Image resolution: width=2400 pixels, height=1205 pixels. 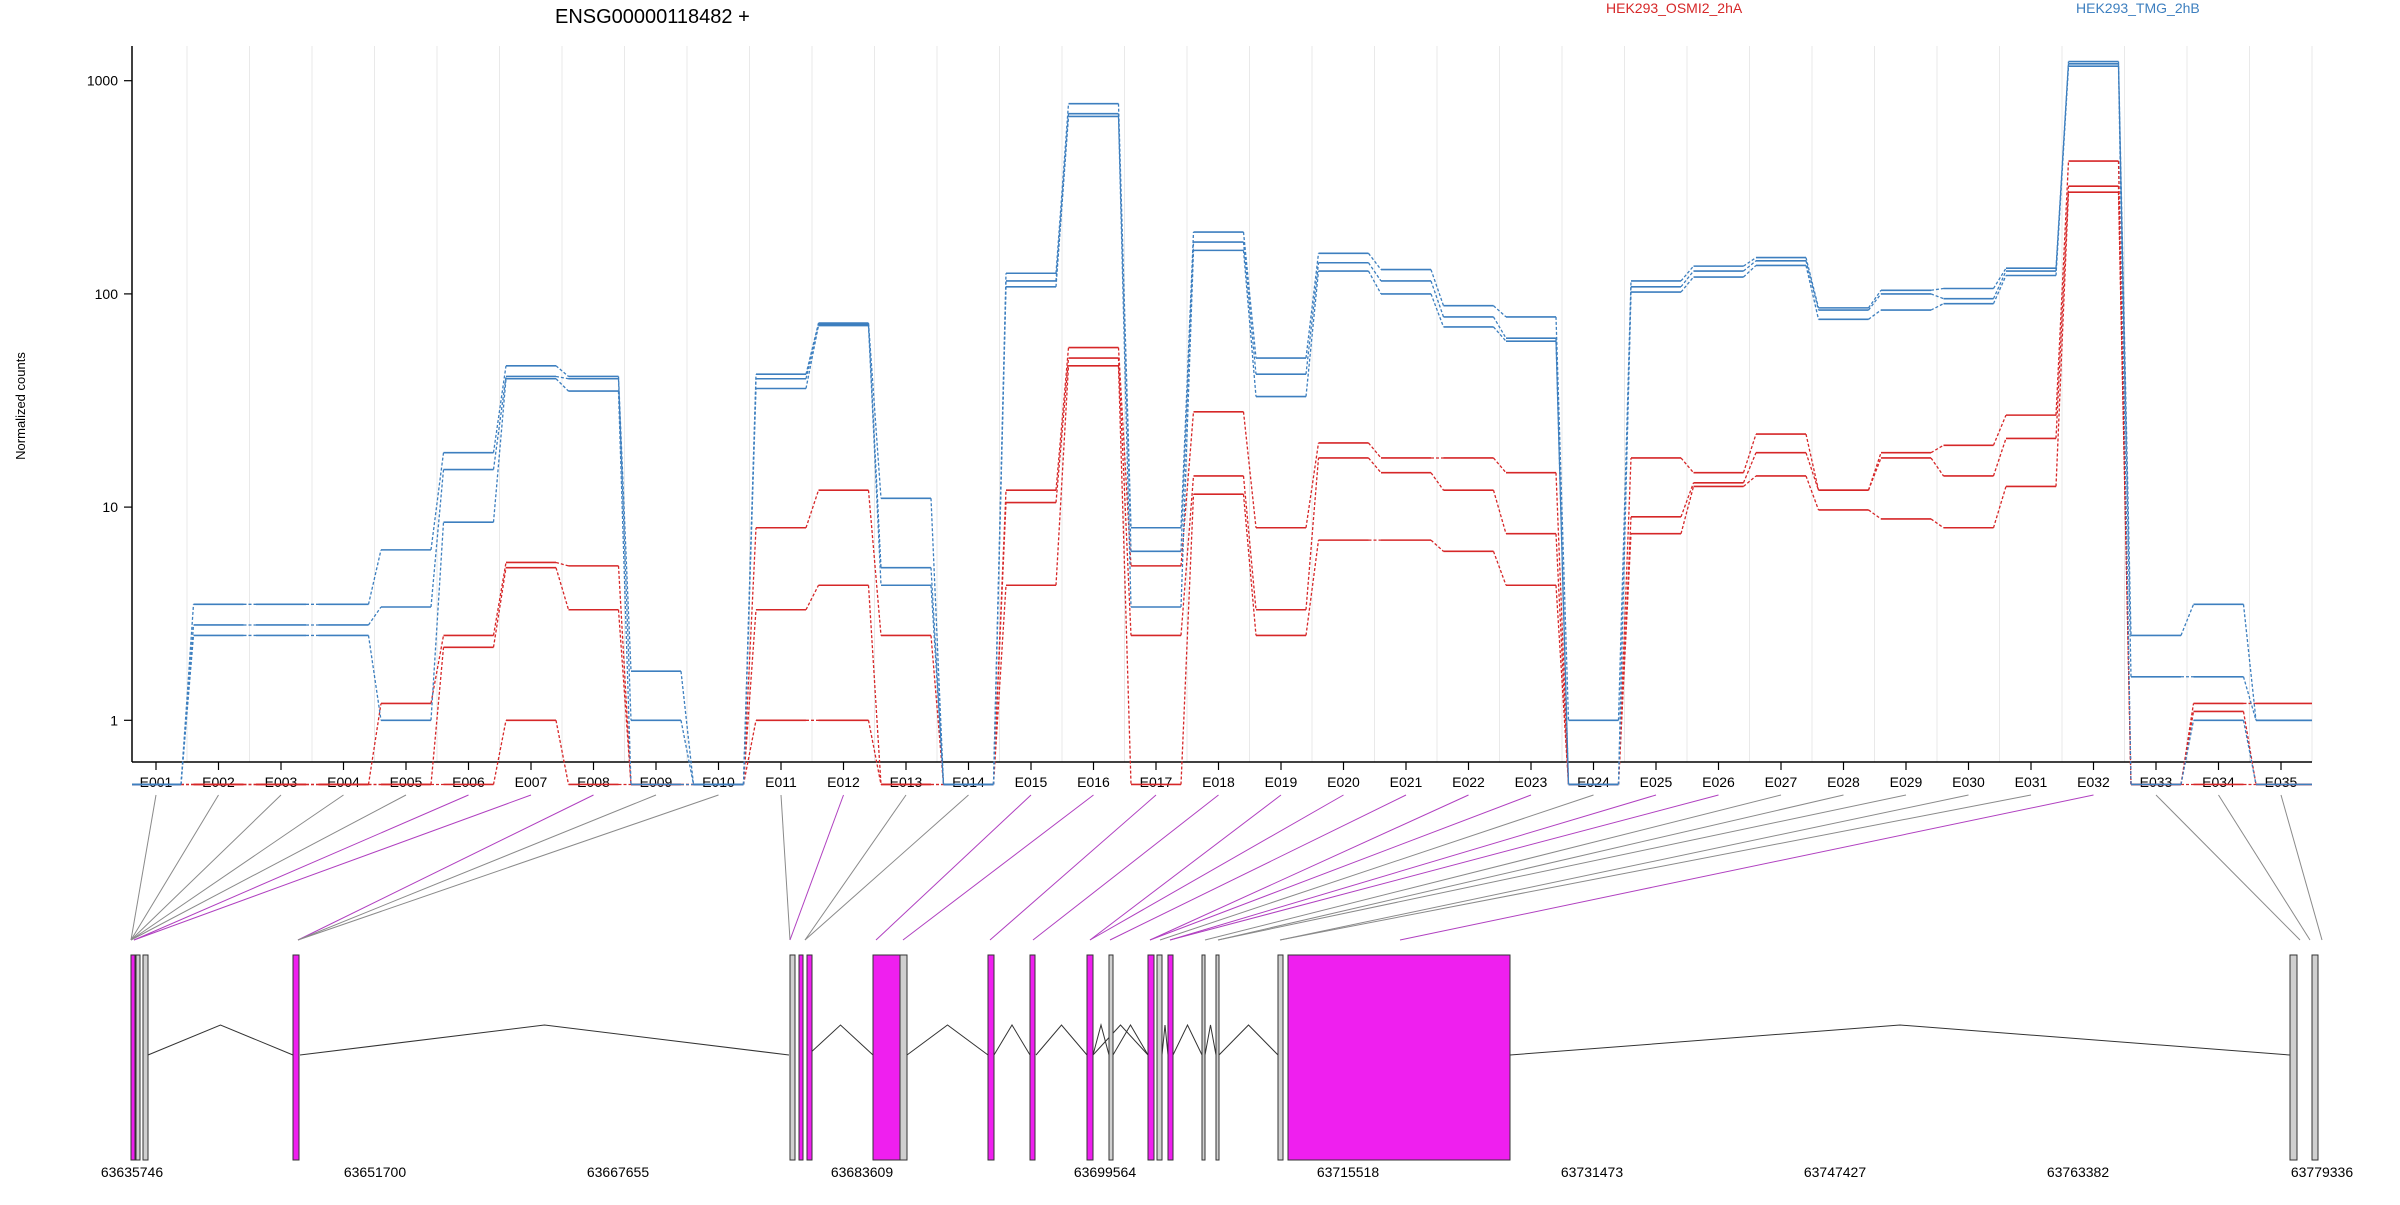 What do you see at coordinates (652, 17) in the screenshot?
I see `chart-title: ENSG00000118482 +` at bounding box center [652, 17].